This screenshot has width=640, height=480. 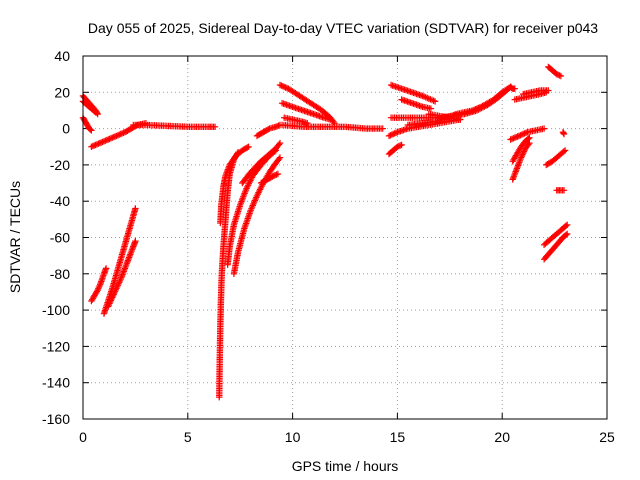 What do you see at coordinates (56, 419) in the screenshot?
I see `y-tick-label: -160` at bounding box center [56, 419].